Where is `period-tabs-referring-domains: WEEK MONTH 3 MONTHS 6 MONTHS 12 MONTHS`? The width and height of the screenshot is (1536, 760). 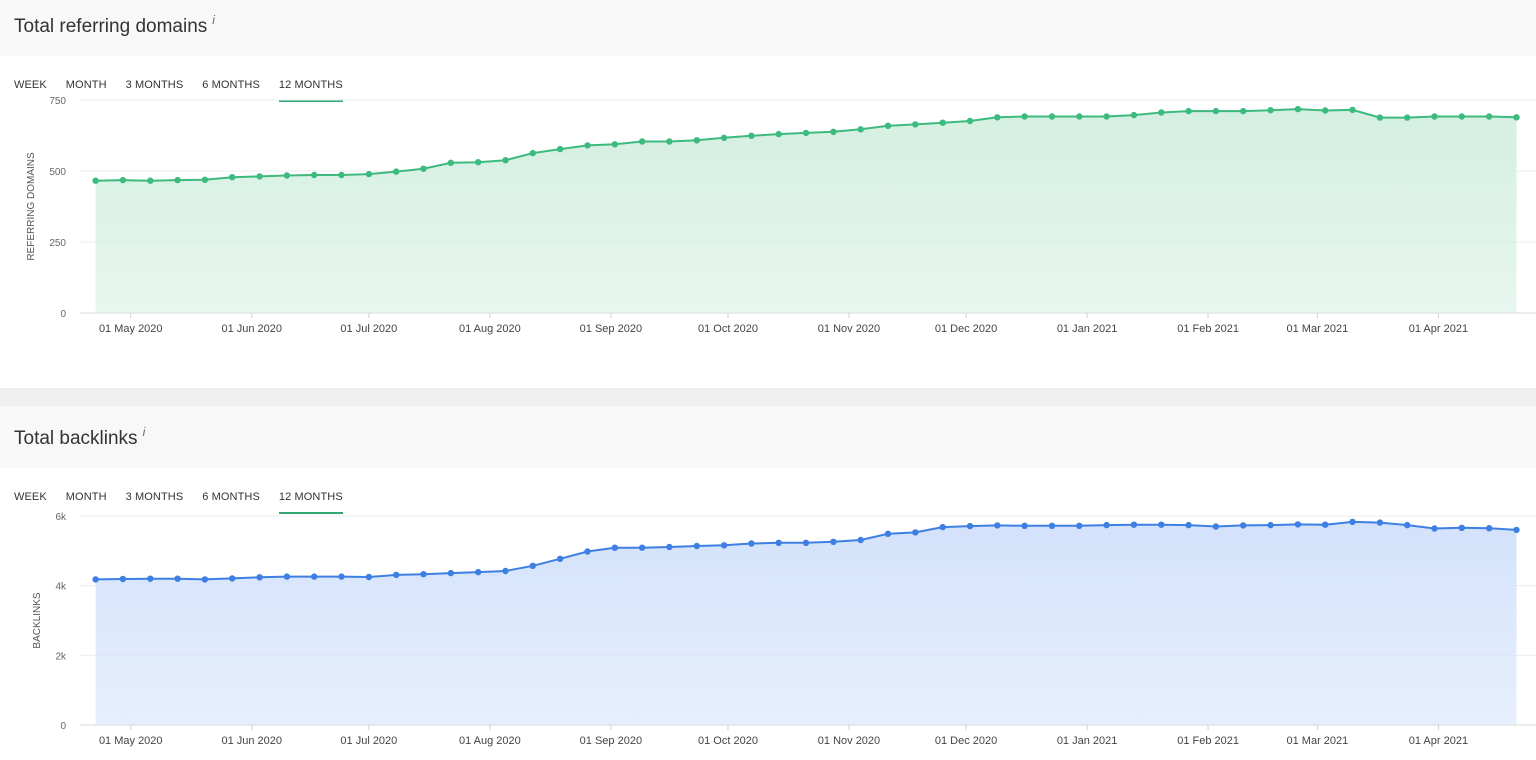 period-tabs-referring-domains: WEEK MONTH 3 MONTHS 6 MONTHS 12 MONTHS is located at coordinates (178, 87).